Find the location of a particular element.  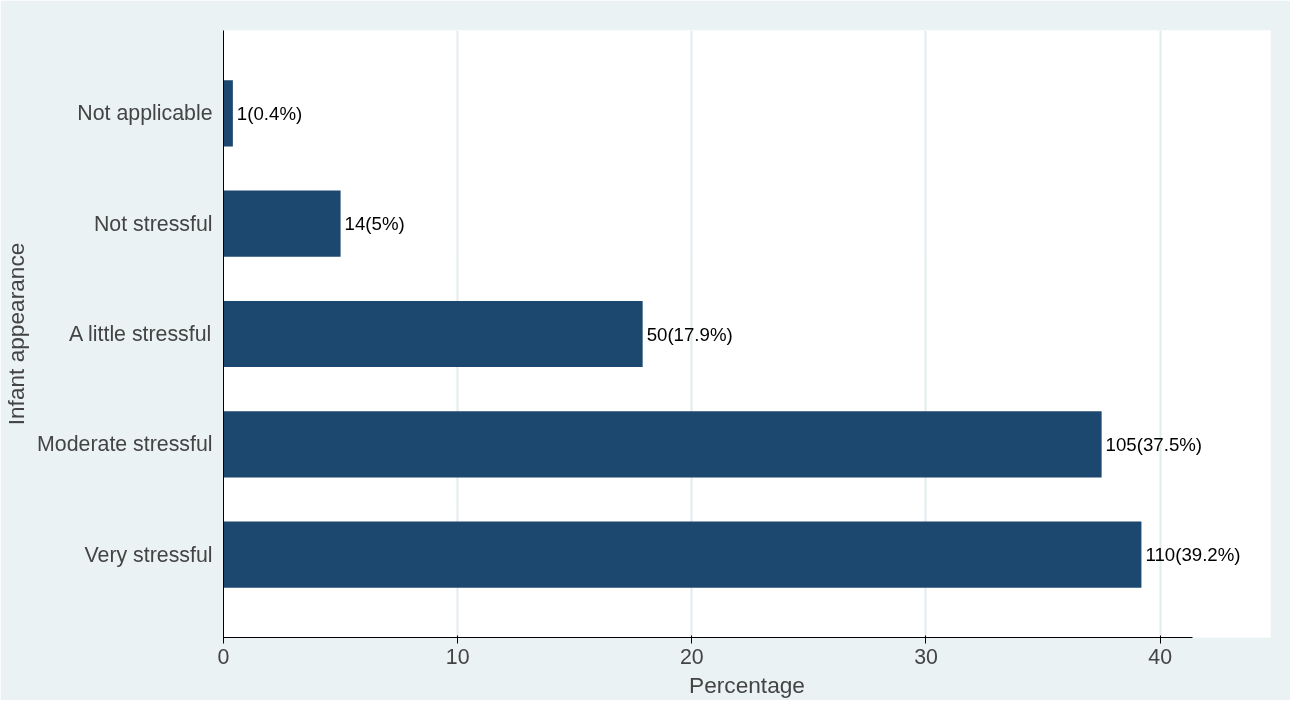

data-label: 1(0.4%) is located at coordinates (269, 113).